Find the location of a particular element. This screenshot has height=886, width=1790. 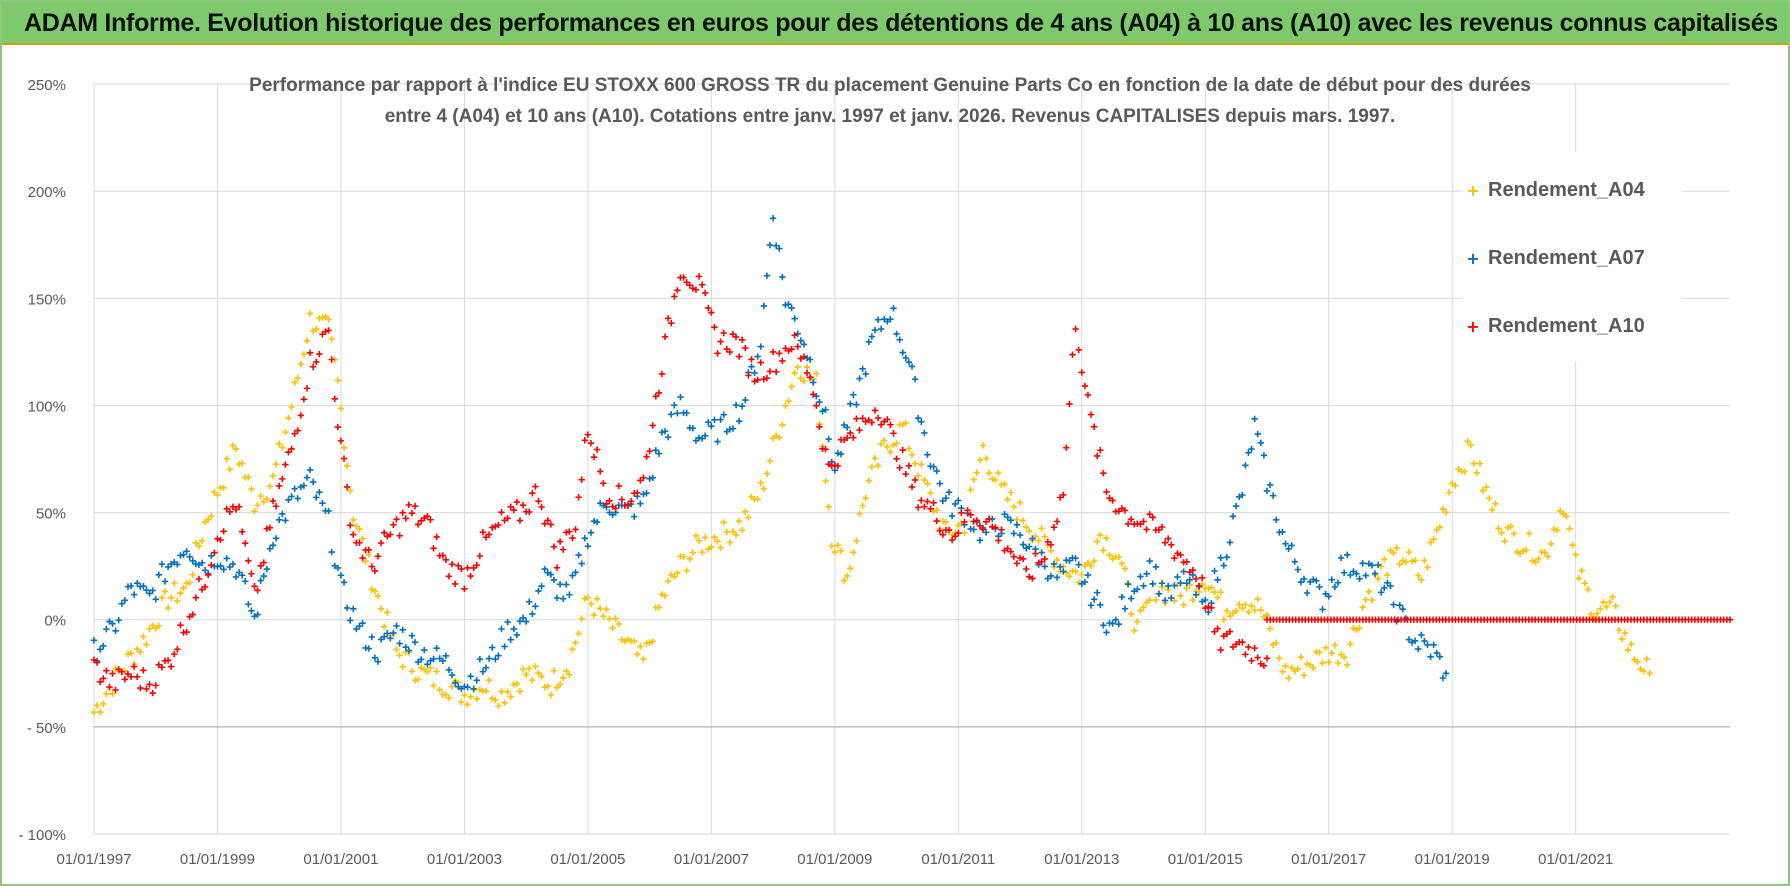

x-tick-label: 01/01/2005 is located at coordinates (587, 859).